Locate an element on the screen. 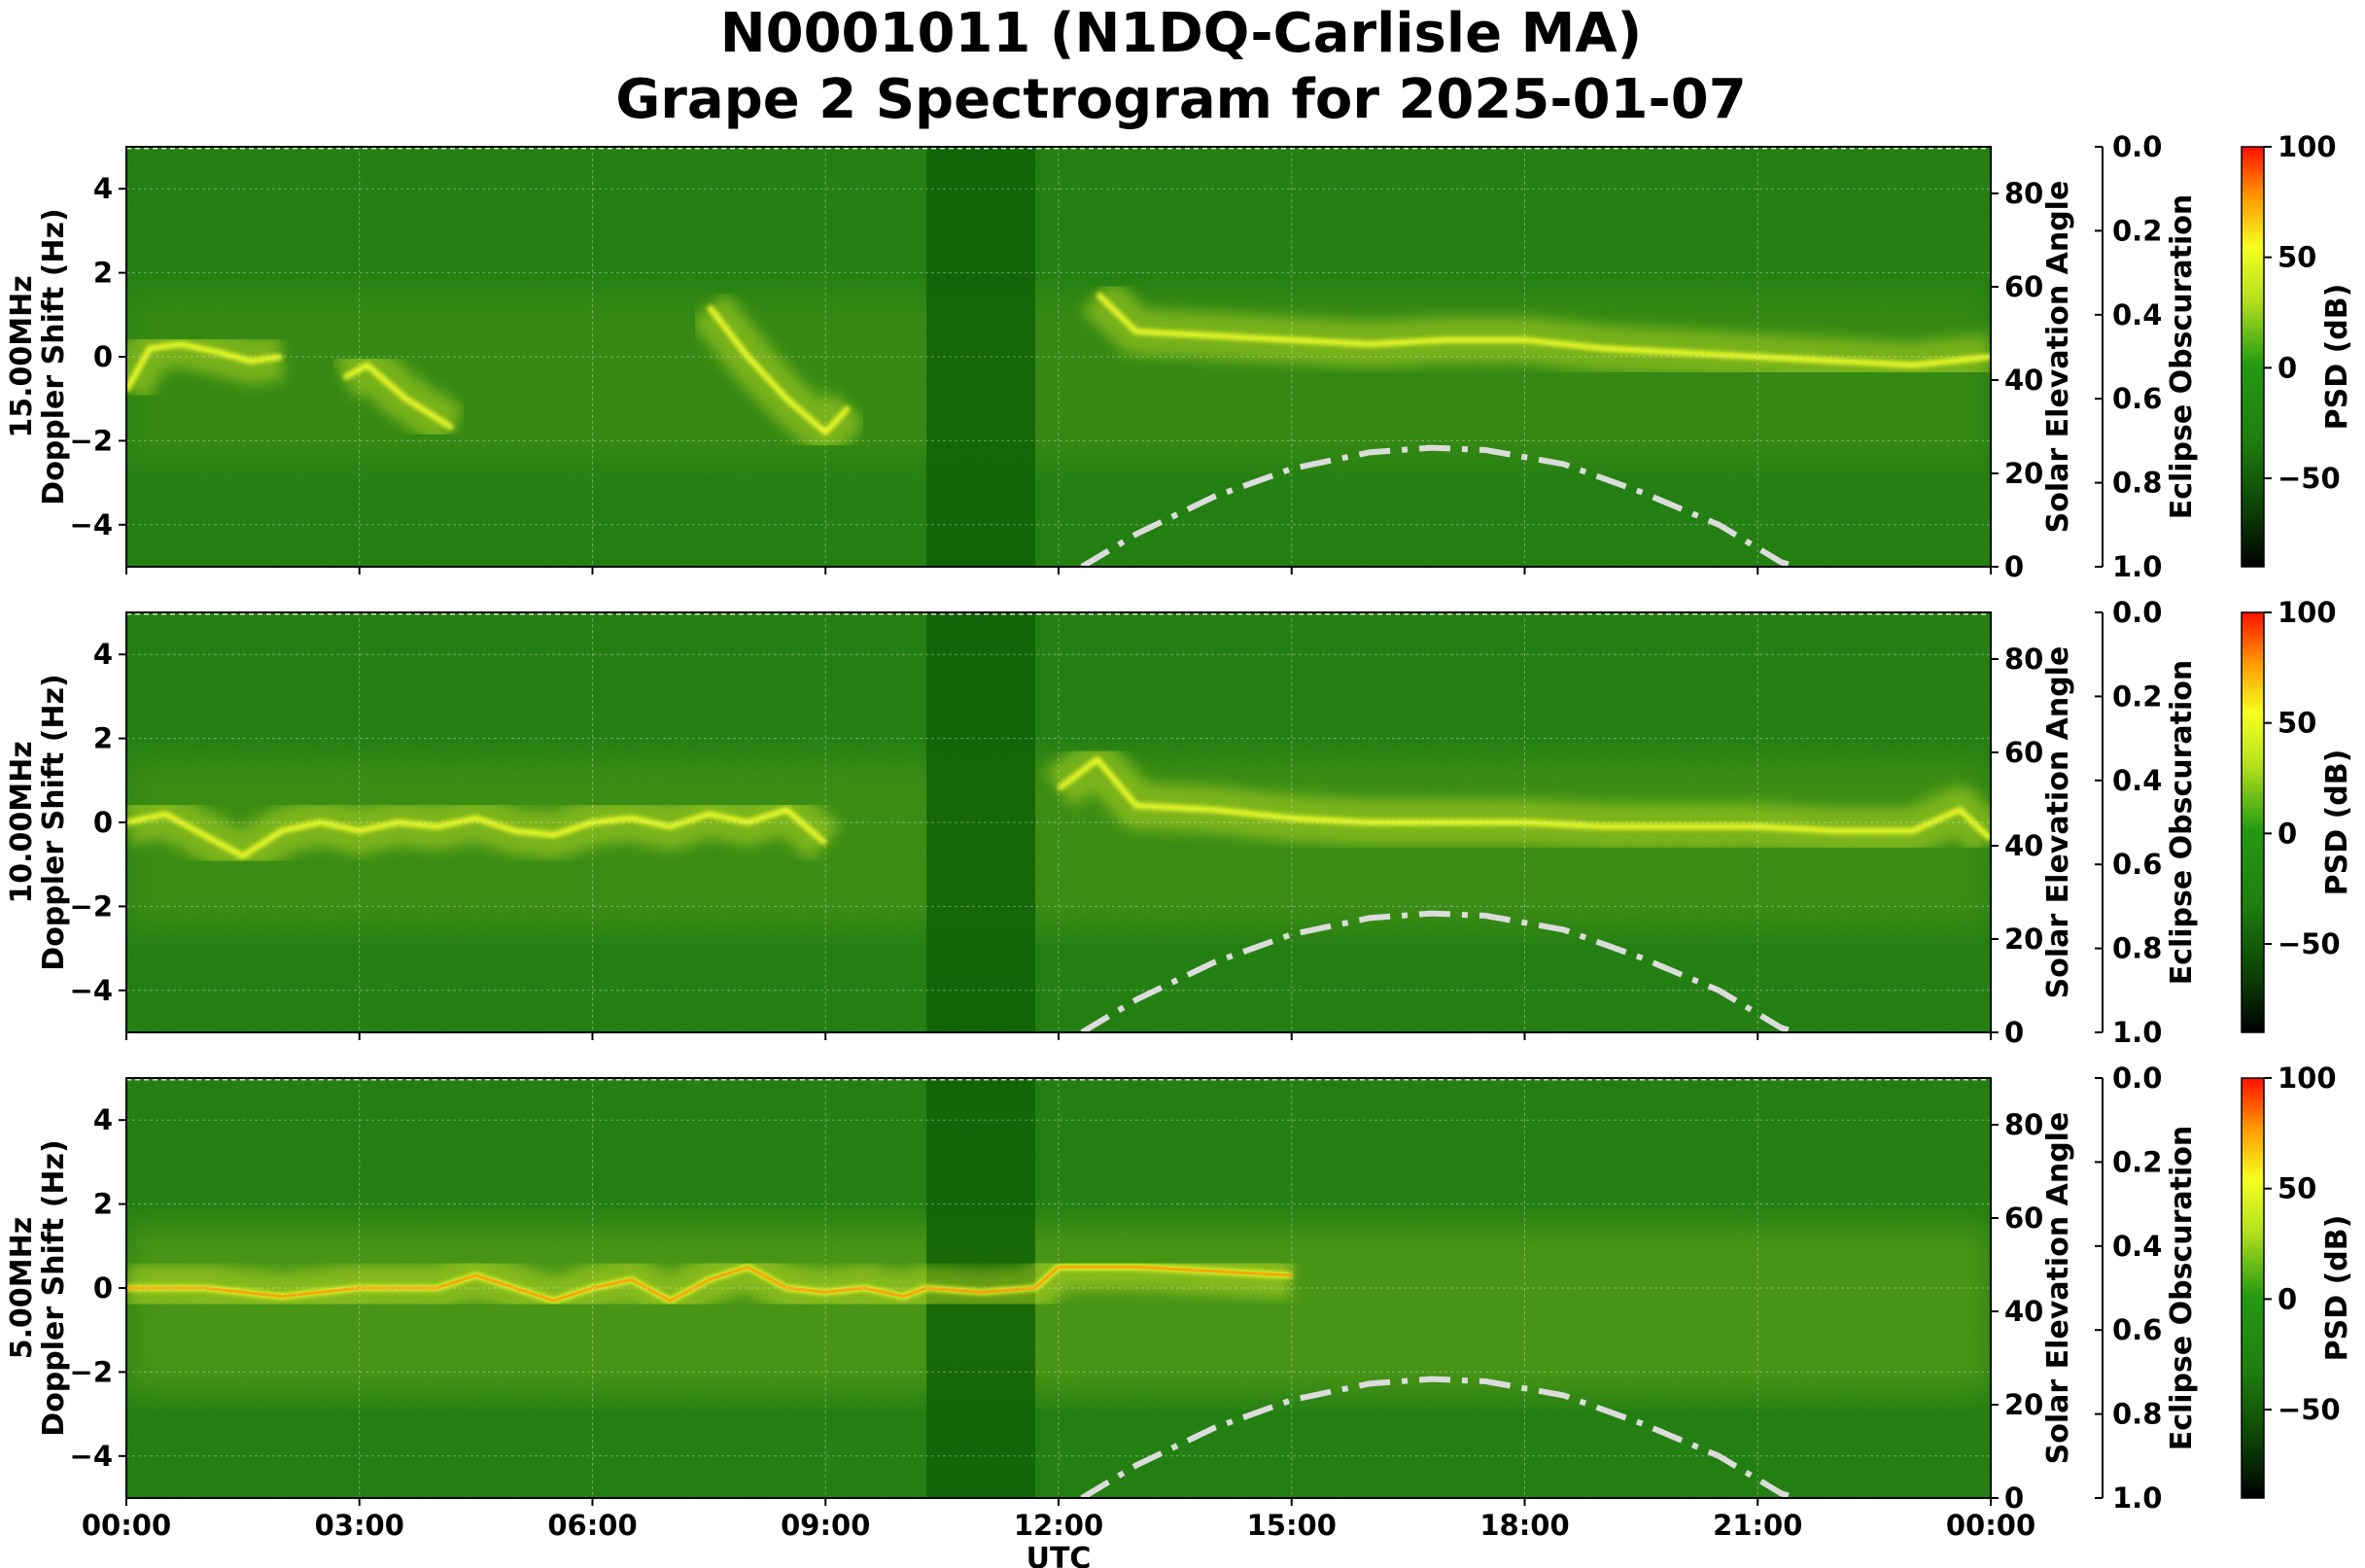 This screenshot has height=1568, width=2365. title-line-2: Grape 2 Spectrogram for 2025-01-07 is located at coordinates (1181, 99).